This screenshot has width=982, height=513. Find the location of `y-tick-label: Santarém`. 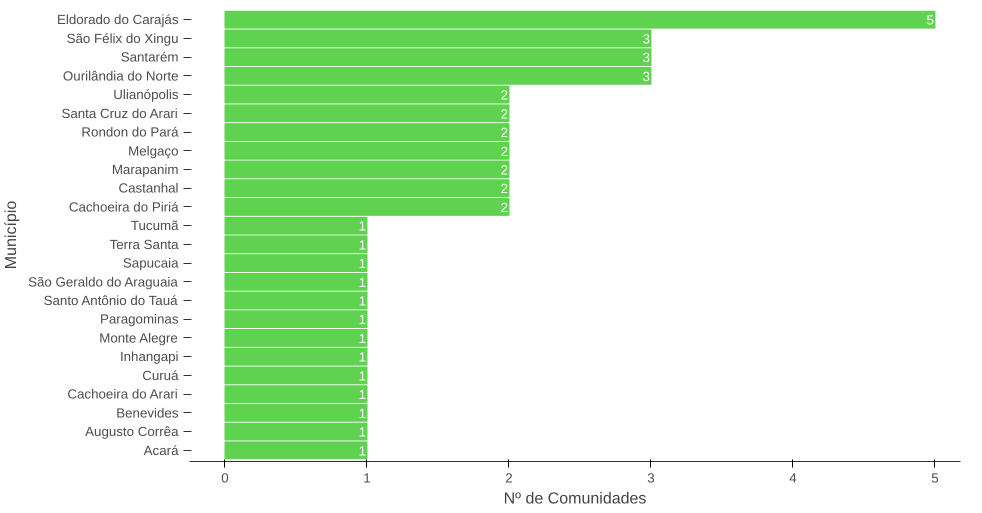

y-tick-label: Santarém is located at coordinates (149, 57).